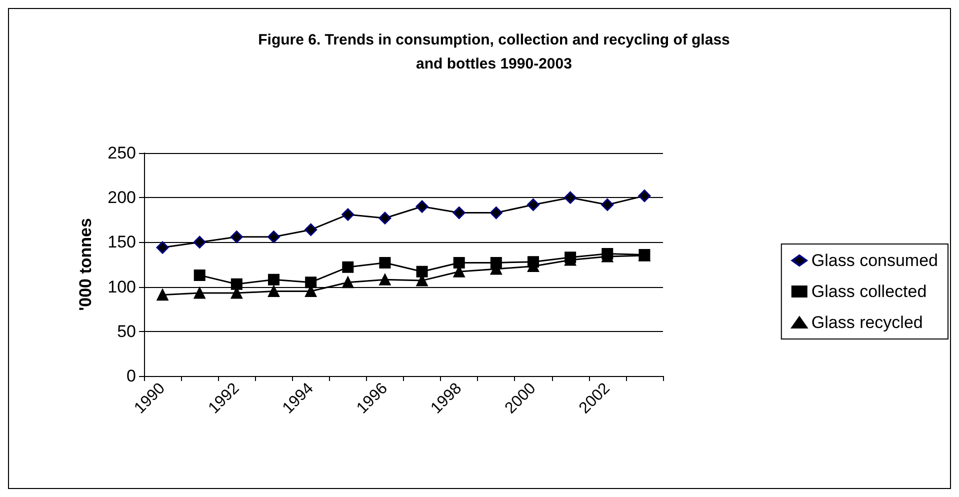 This screenshot has height=497, width=959. Describe the element at coordinates (874, 260) in the screenshot. I see `legend-label: Glass consumed` at that location.